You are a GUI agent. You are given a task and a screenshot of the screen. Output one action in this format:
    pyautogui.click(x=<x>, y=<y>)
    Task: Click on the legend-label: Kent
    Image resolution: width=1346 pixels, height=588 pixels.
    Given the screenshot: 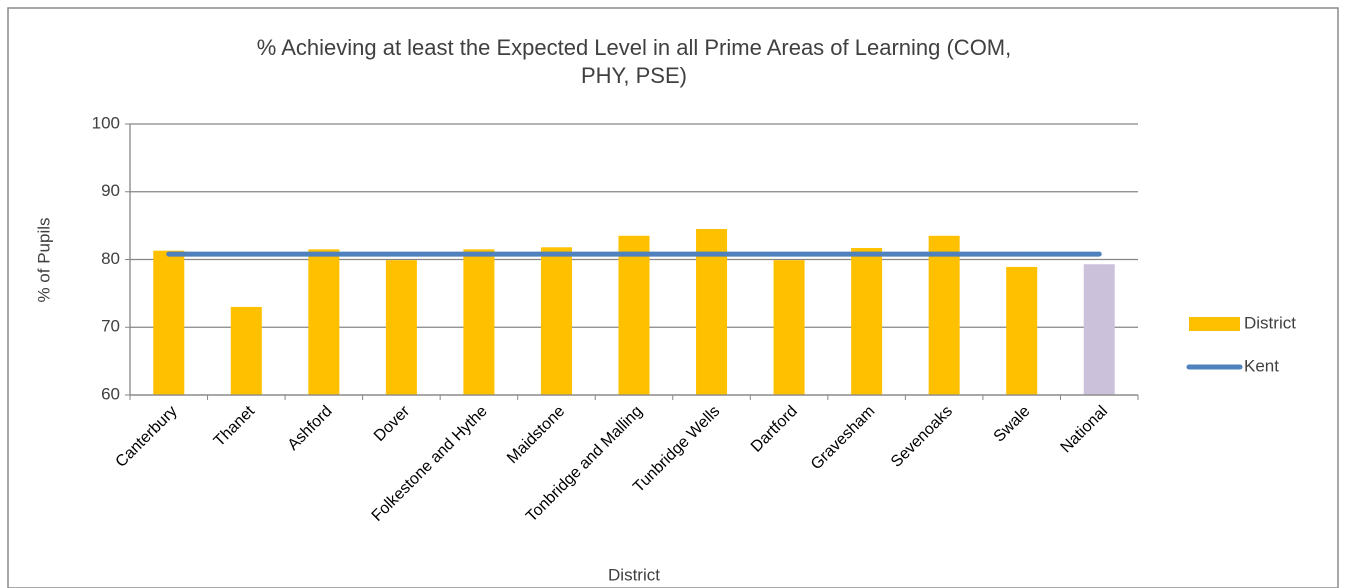 What is the action you would take?
    pyautogui.click(x=1261, y=365)
    